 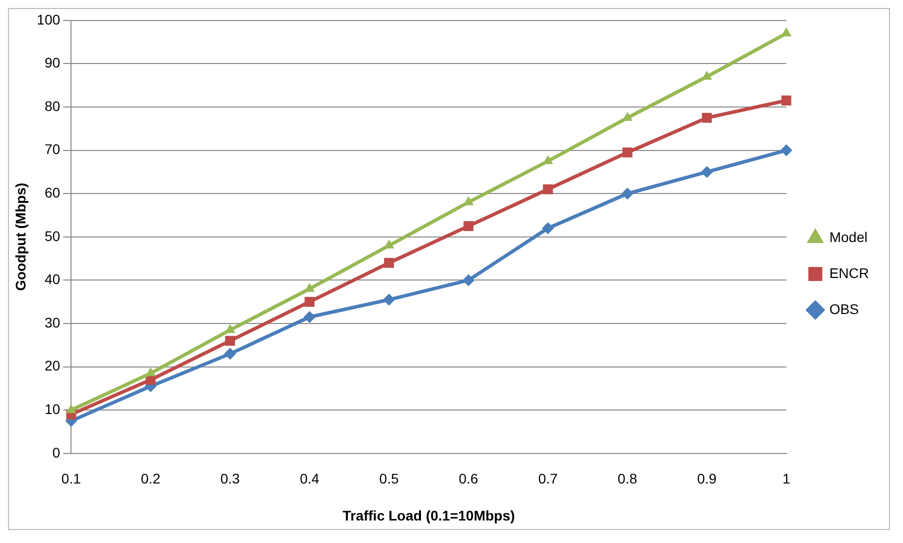 What do you see at coordinates (844, 308) in the screenshot?
I see `legend-label: OBS` at bounding box center [844, 308].